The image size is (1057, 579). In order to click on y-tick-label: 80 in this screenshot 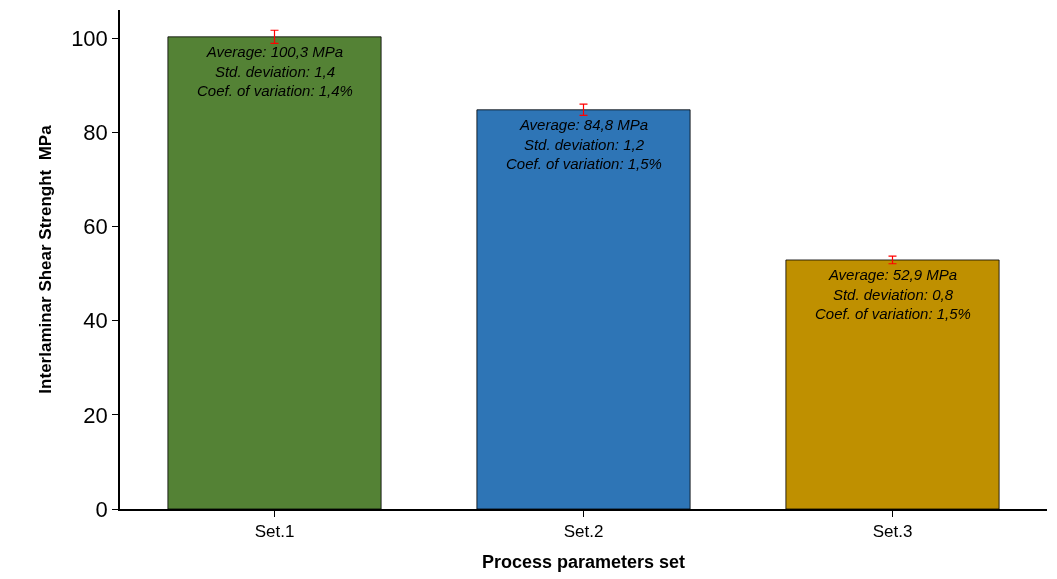, I will do `click(95, 133)`.